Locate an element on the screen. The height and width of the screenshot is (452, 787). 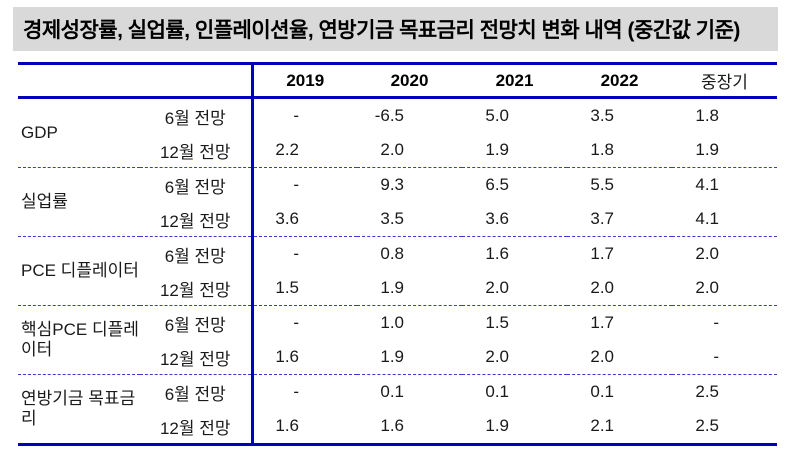
table-row: GDP 6월 전망 - -6.5 5.0 3.5 1.8 is located at coordinates (397, 119).